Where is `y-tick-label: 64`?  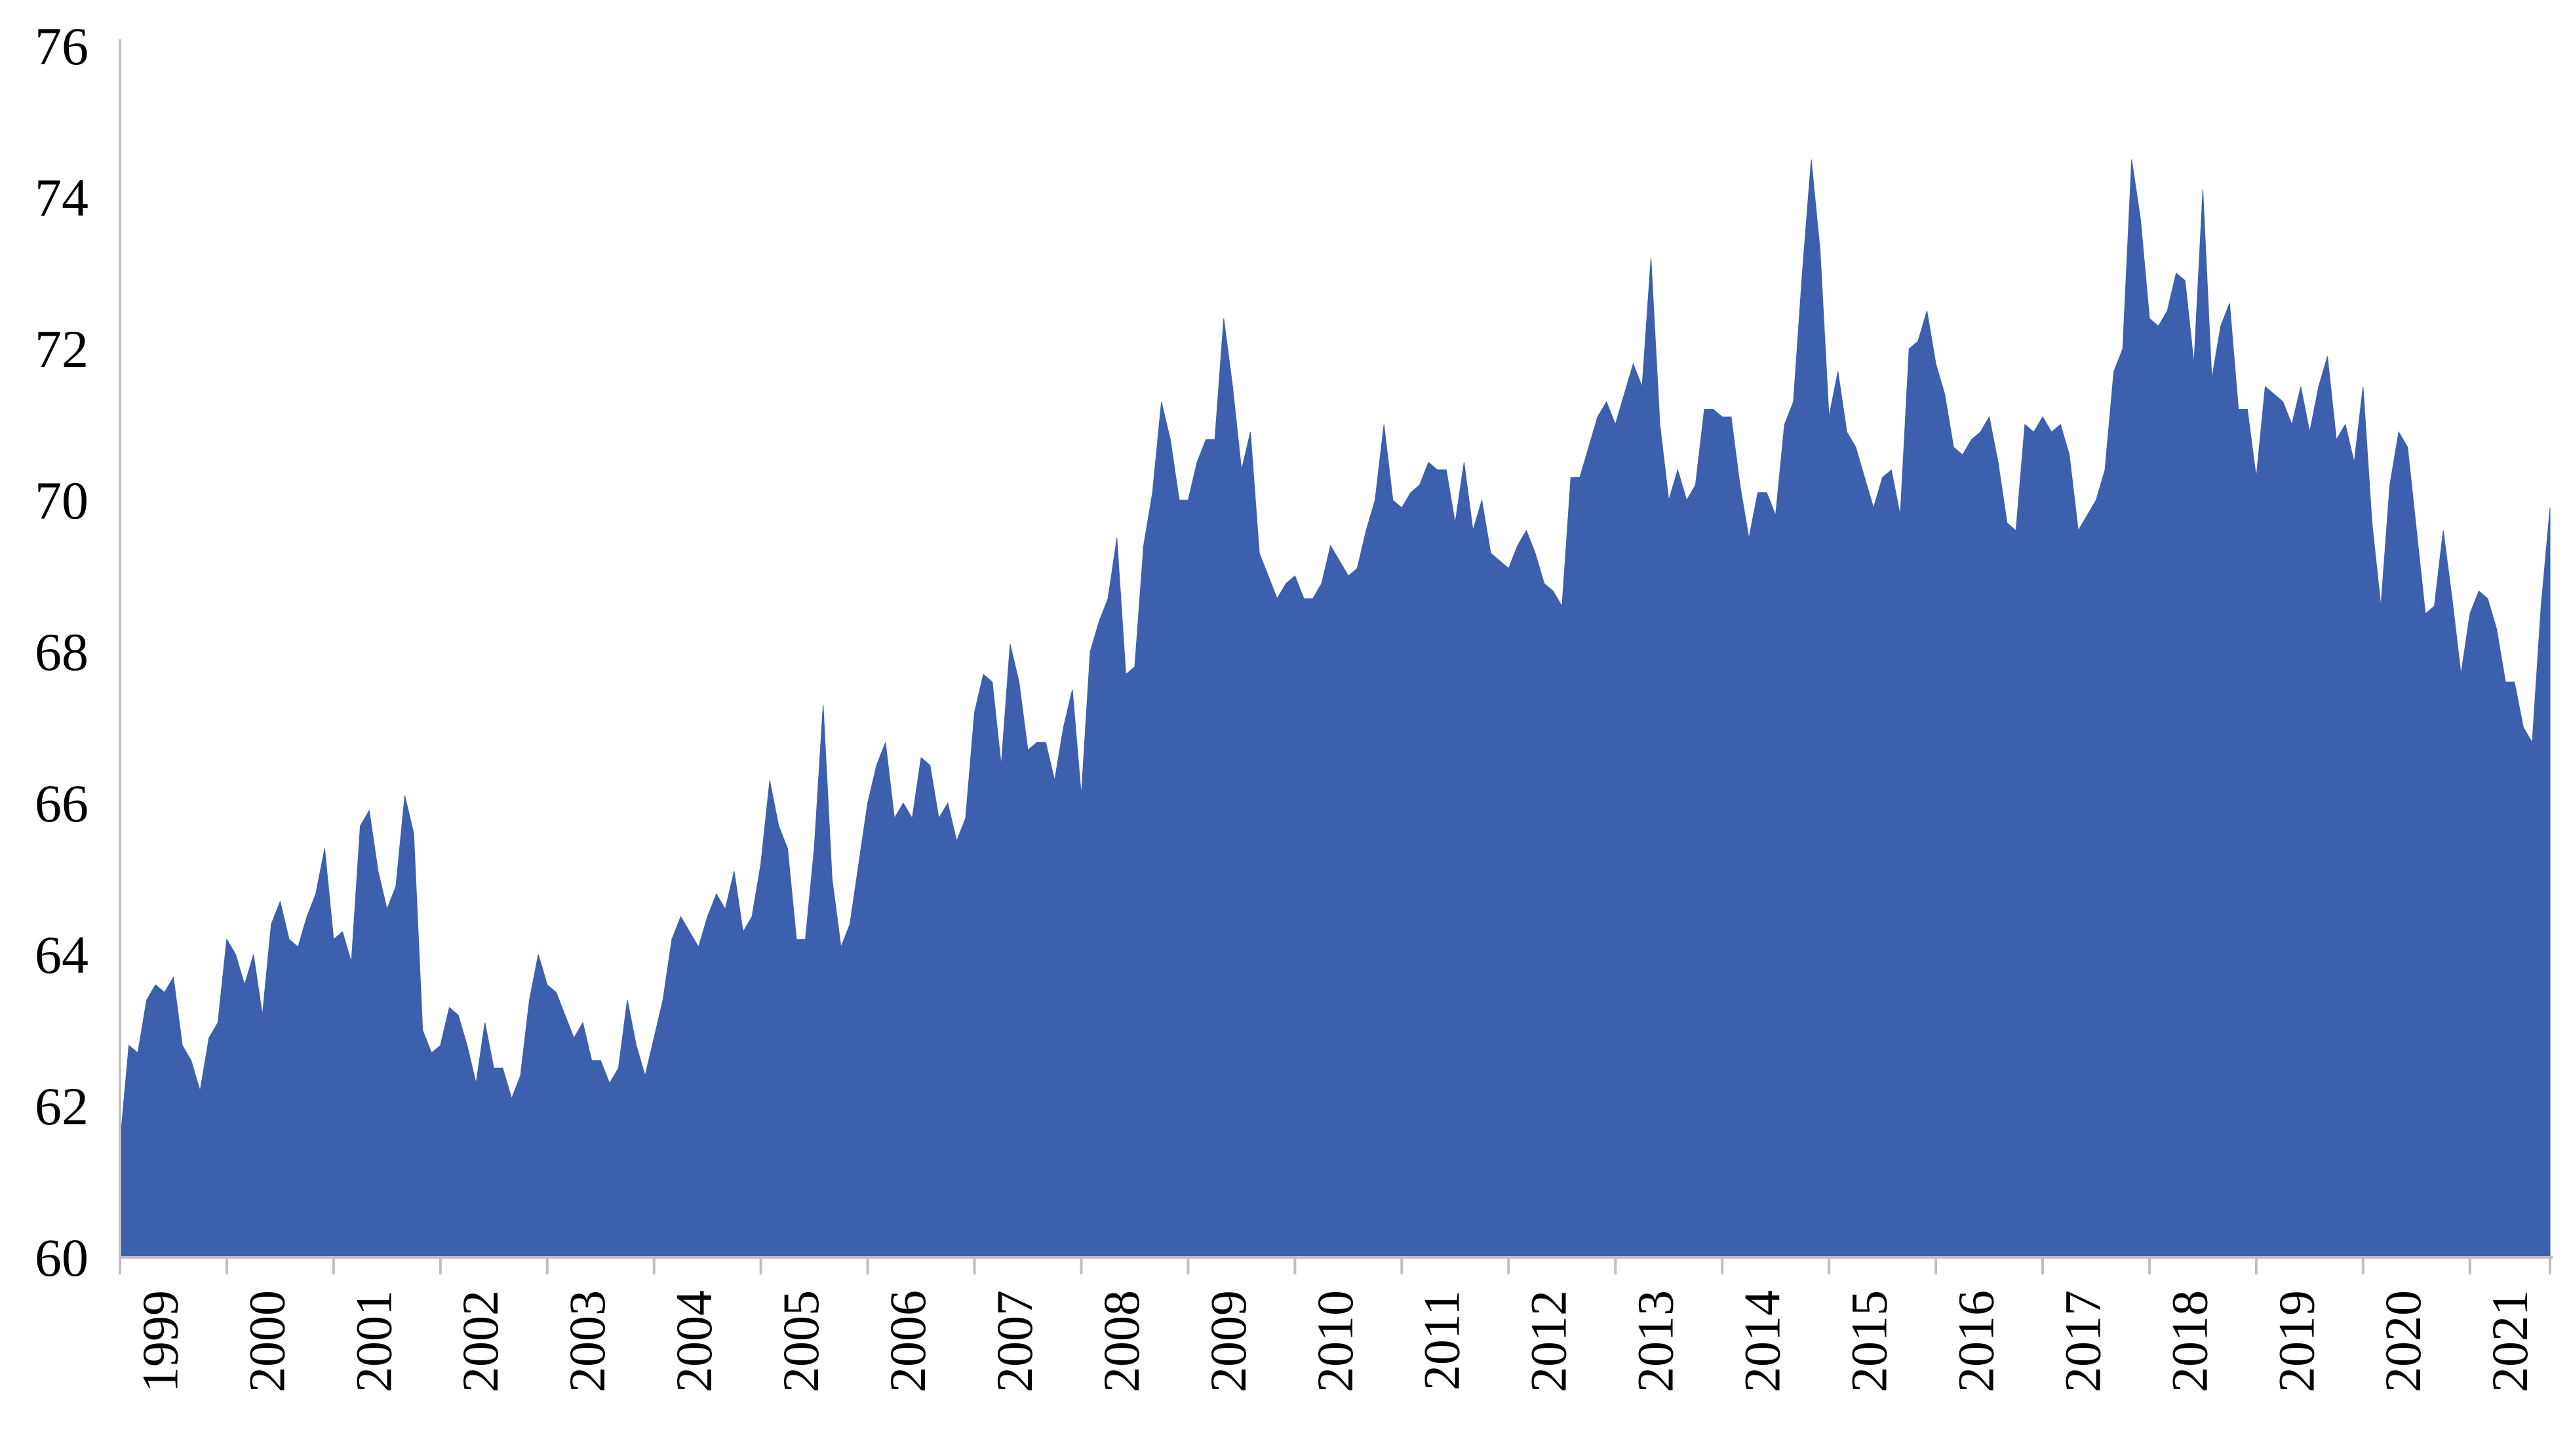
y-tick-label: 64 is located at coordinates (61, 955).